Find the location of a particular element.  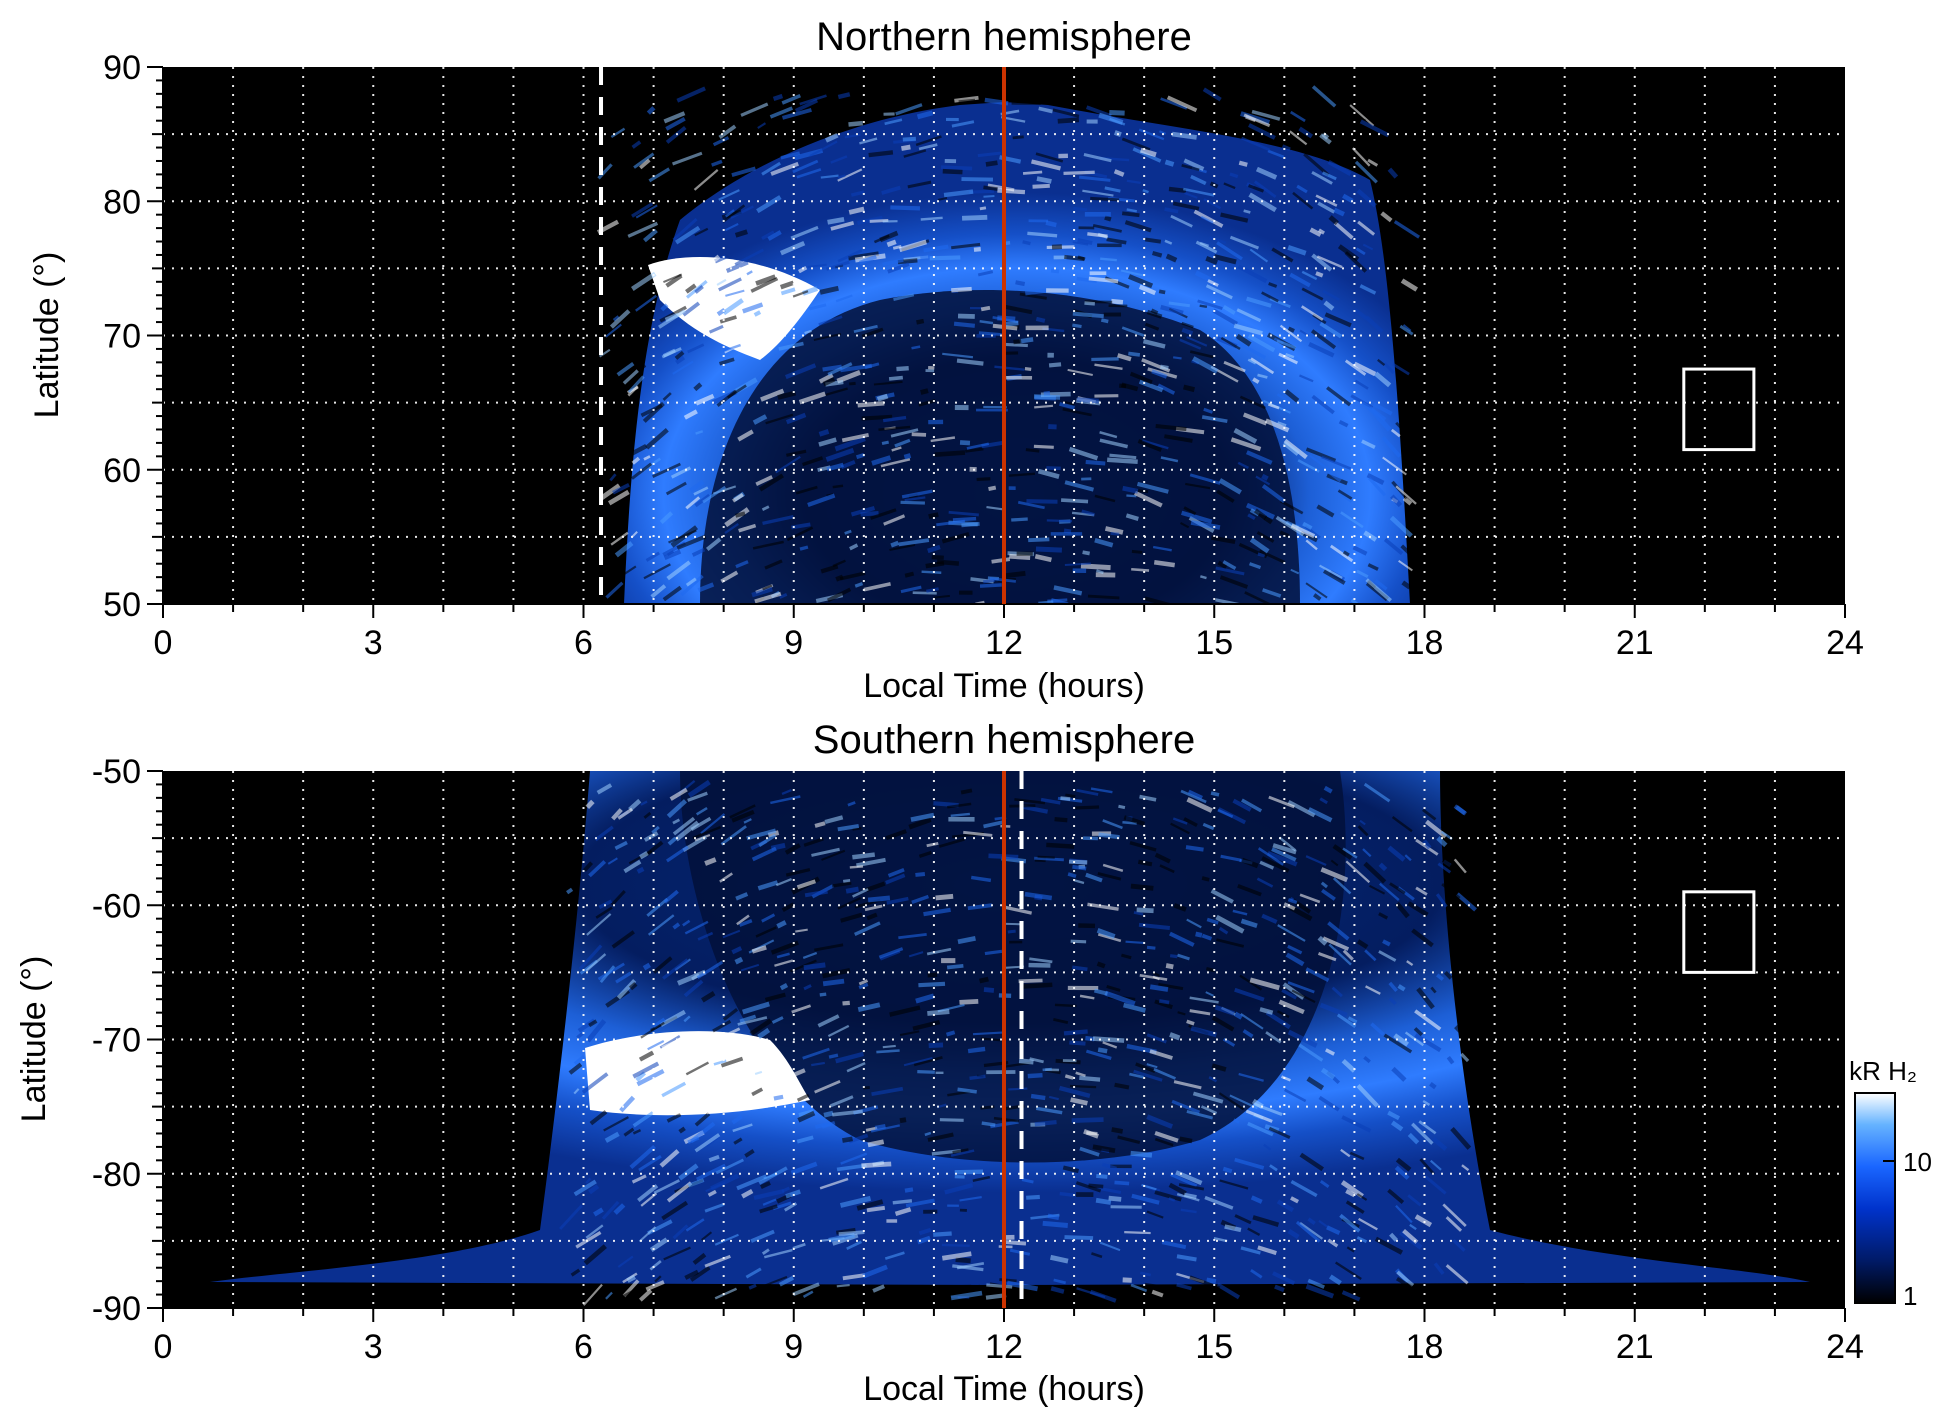

colorbar-tick-label: 1 is located at coordinates (1910, 1296).